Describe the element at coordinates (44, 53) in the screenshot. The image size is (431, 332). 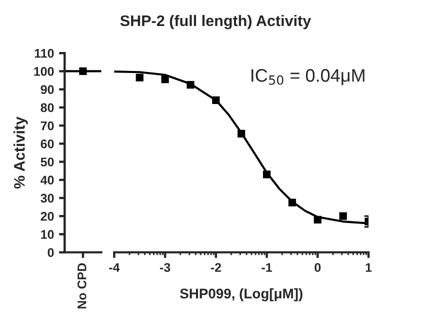
I see `y-tick-label: 110` at that location.